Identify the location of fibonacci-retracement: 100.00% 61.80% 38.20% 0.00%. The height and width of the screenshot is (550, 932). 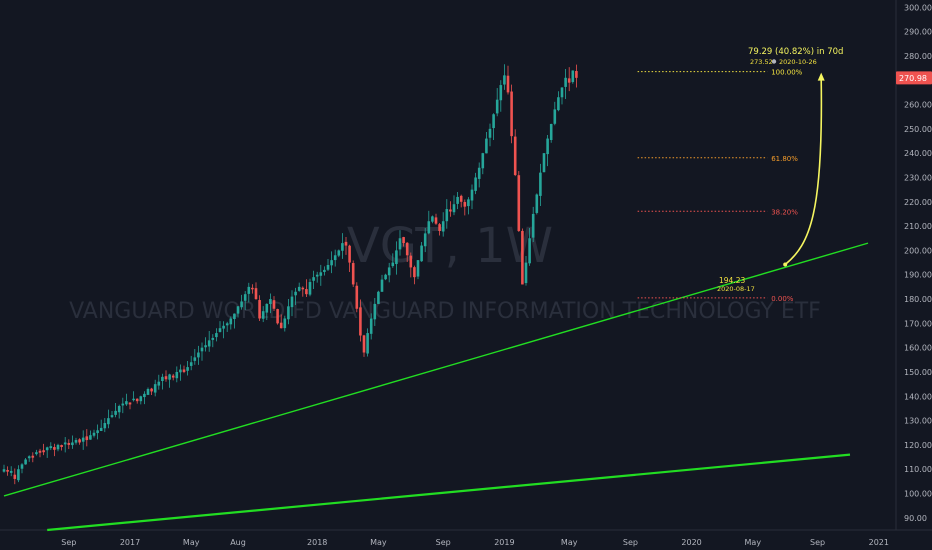
(720, 186).